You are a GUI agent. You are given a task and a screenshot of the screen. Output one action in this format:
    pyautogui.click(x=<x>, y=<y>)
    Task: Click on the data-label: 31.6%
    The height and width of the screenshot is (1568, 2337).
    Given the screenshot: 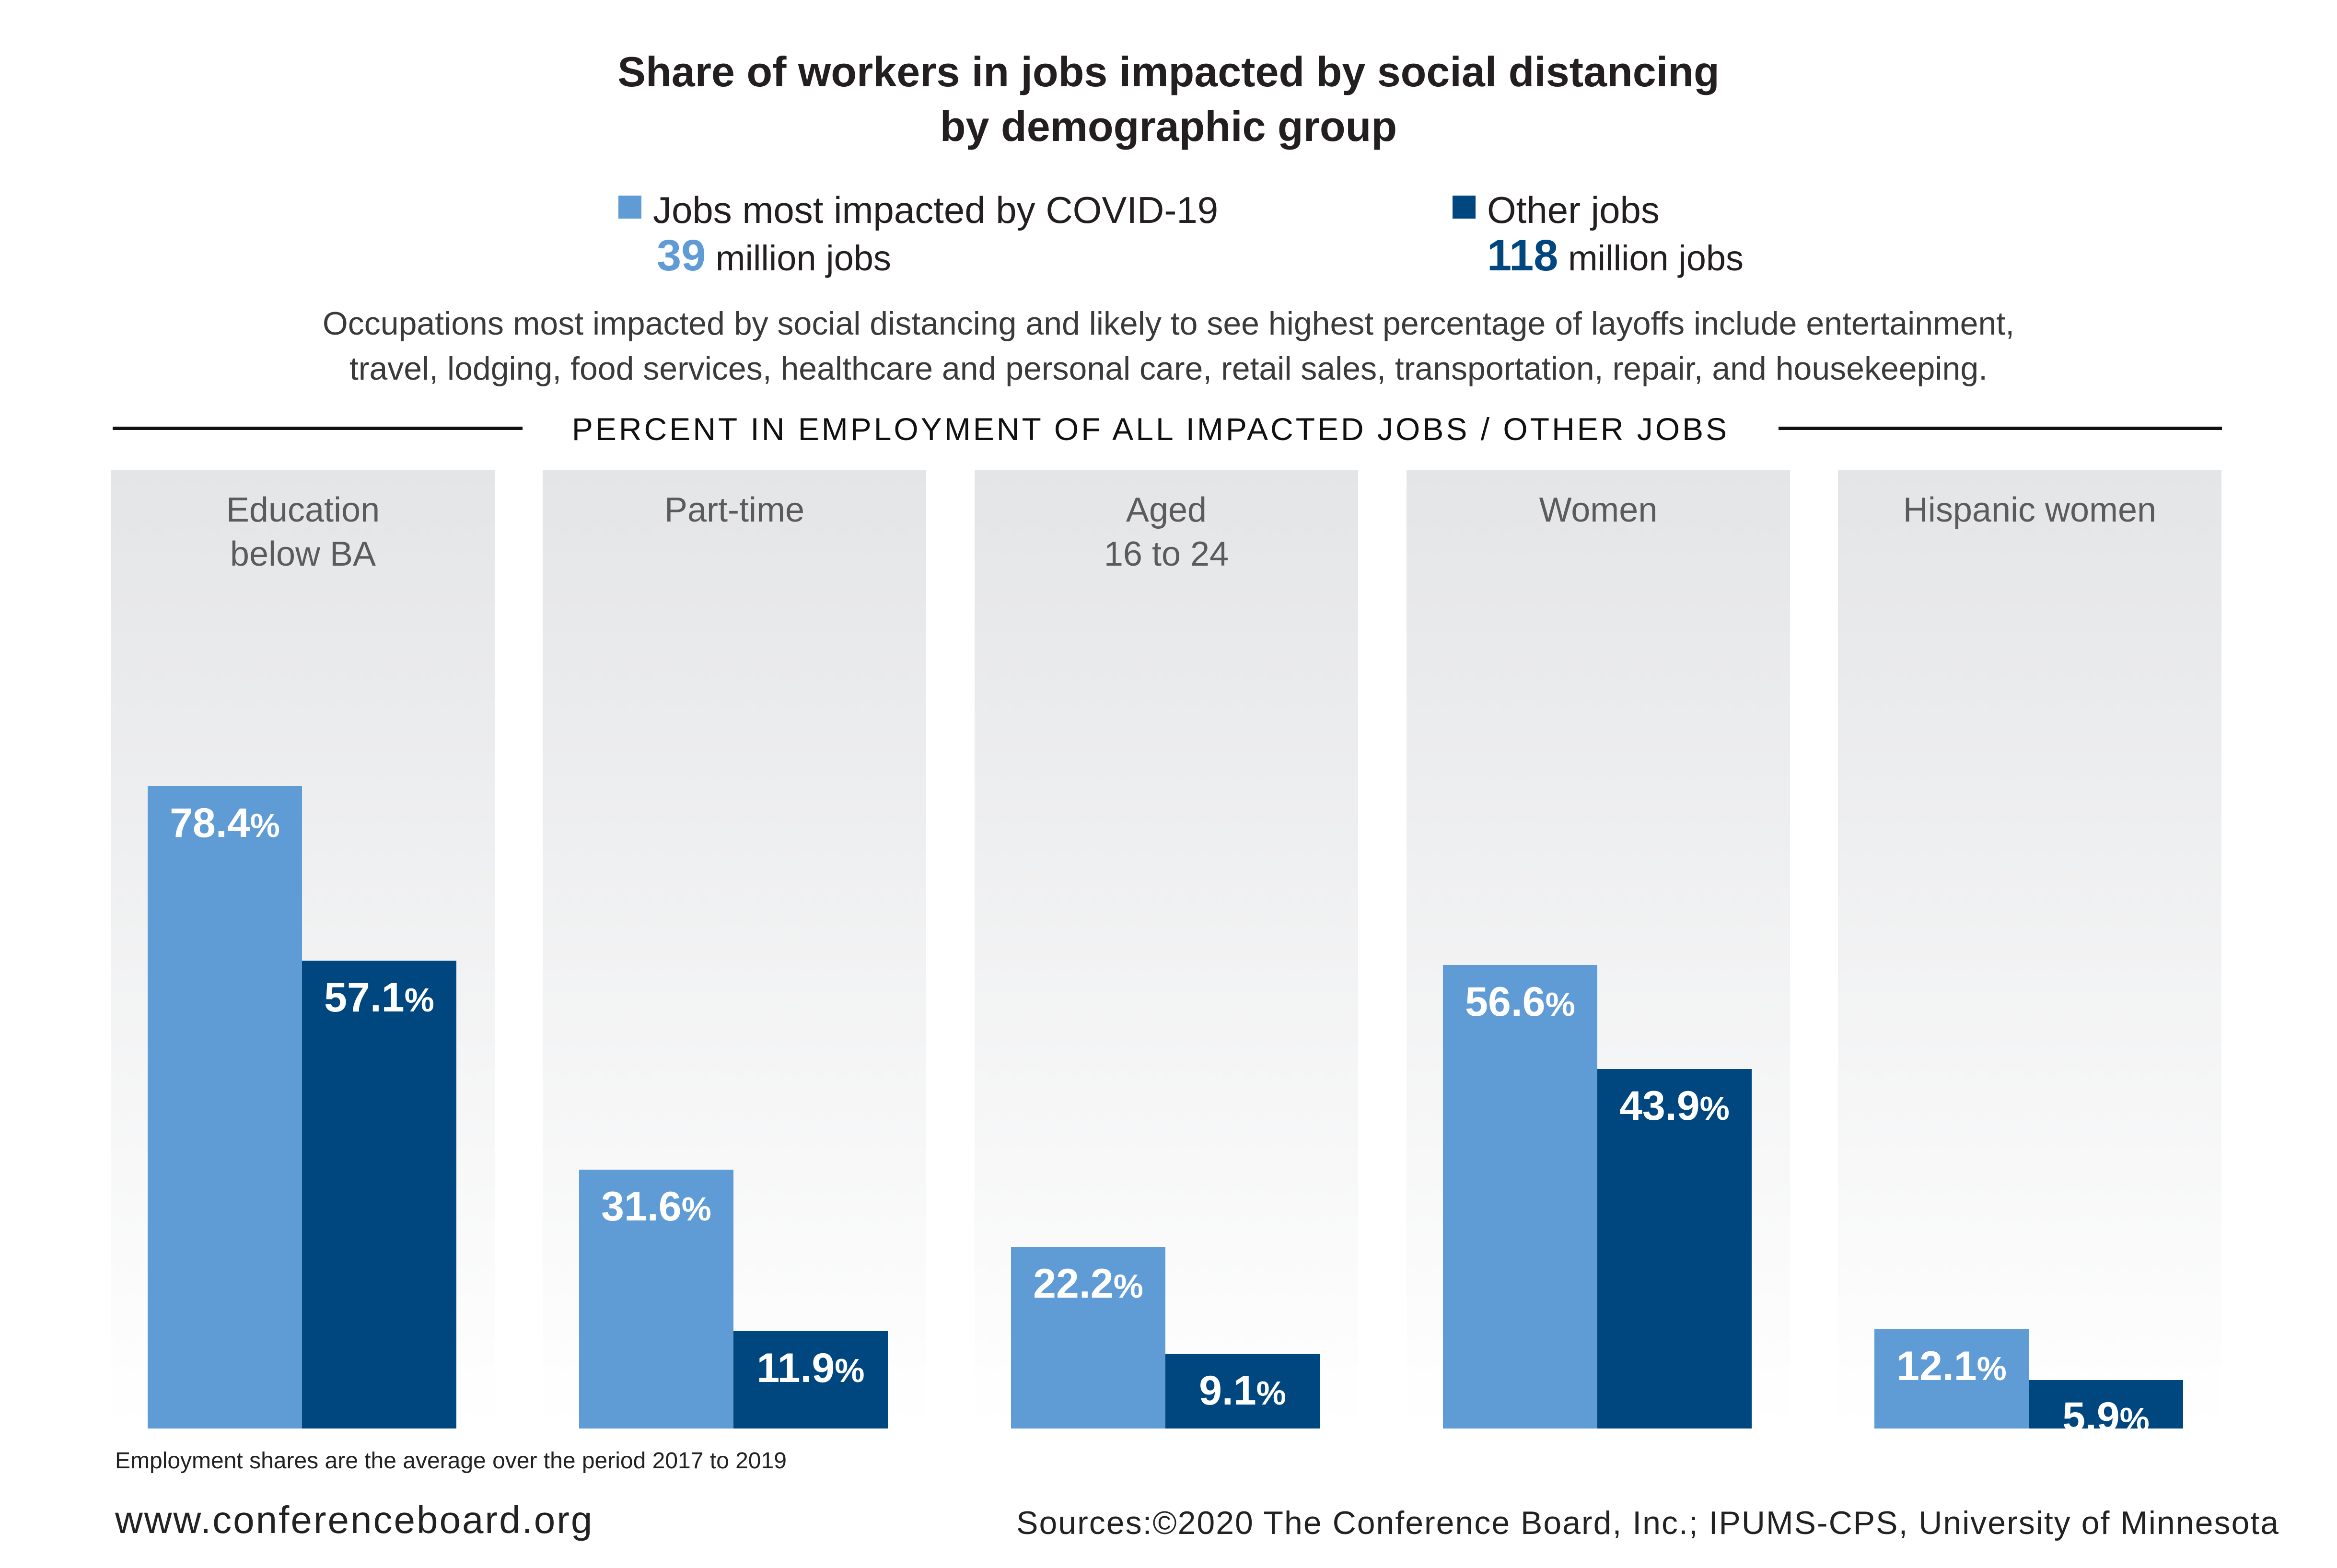 What is the action you would take?
    pyautogui.click(x=656, y=1207)
    